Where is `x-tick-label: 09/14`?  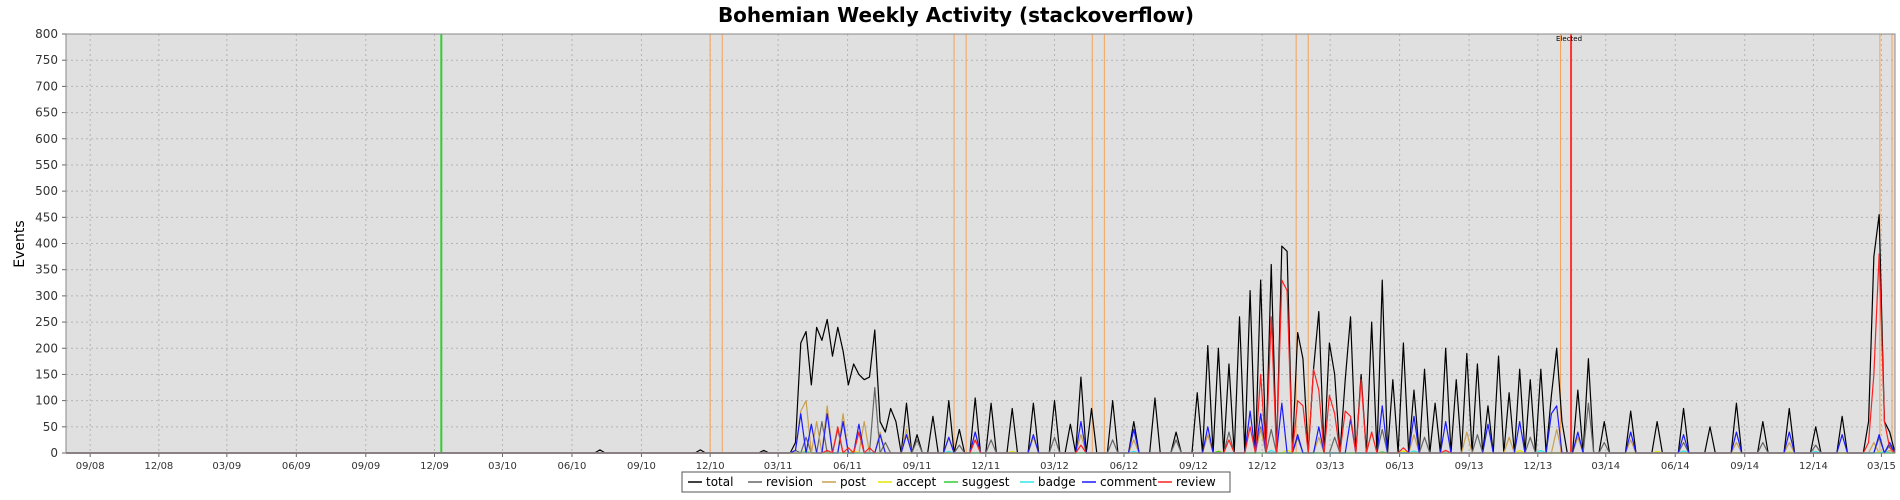 x-tick-label: 09/14 is located at coordinates (1744, 466).